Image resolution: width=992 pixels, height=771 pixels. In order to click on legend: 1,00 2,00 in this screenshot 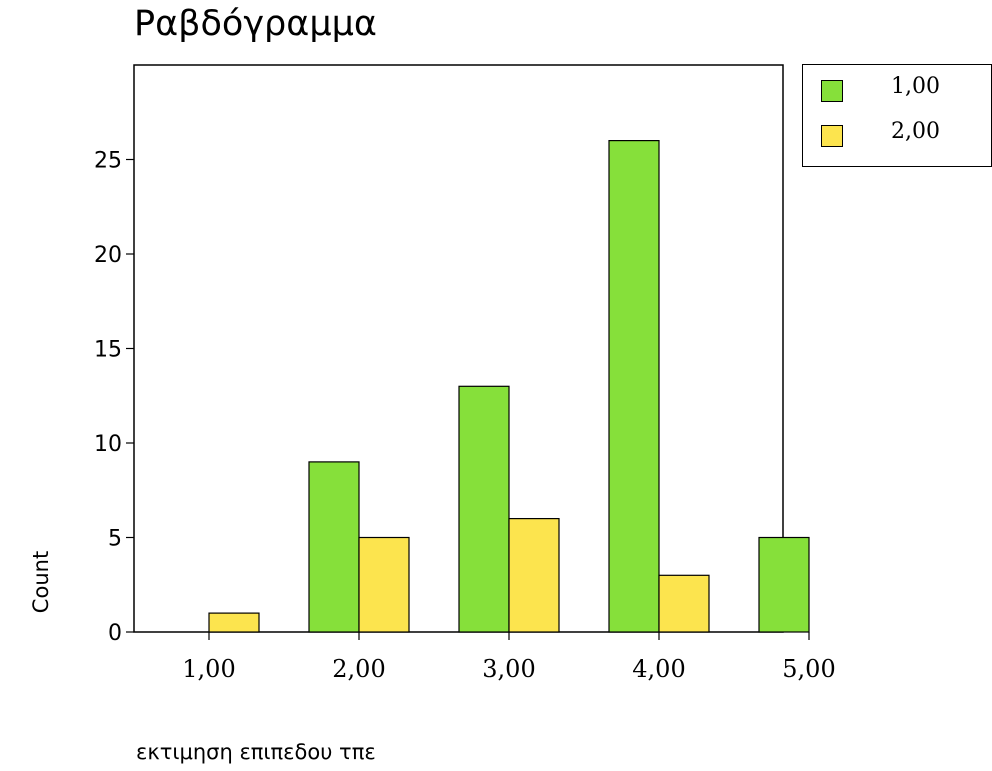, I will do `click(897, 115)`.